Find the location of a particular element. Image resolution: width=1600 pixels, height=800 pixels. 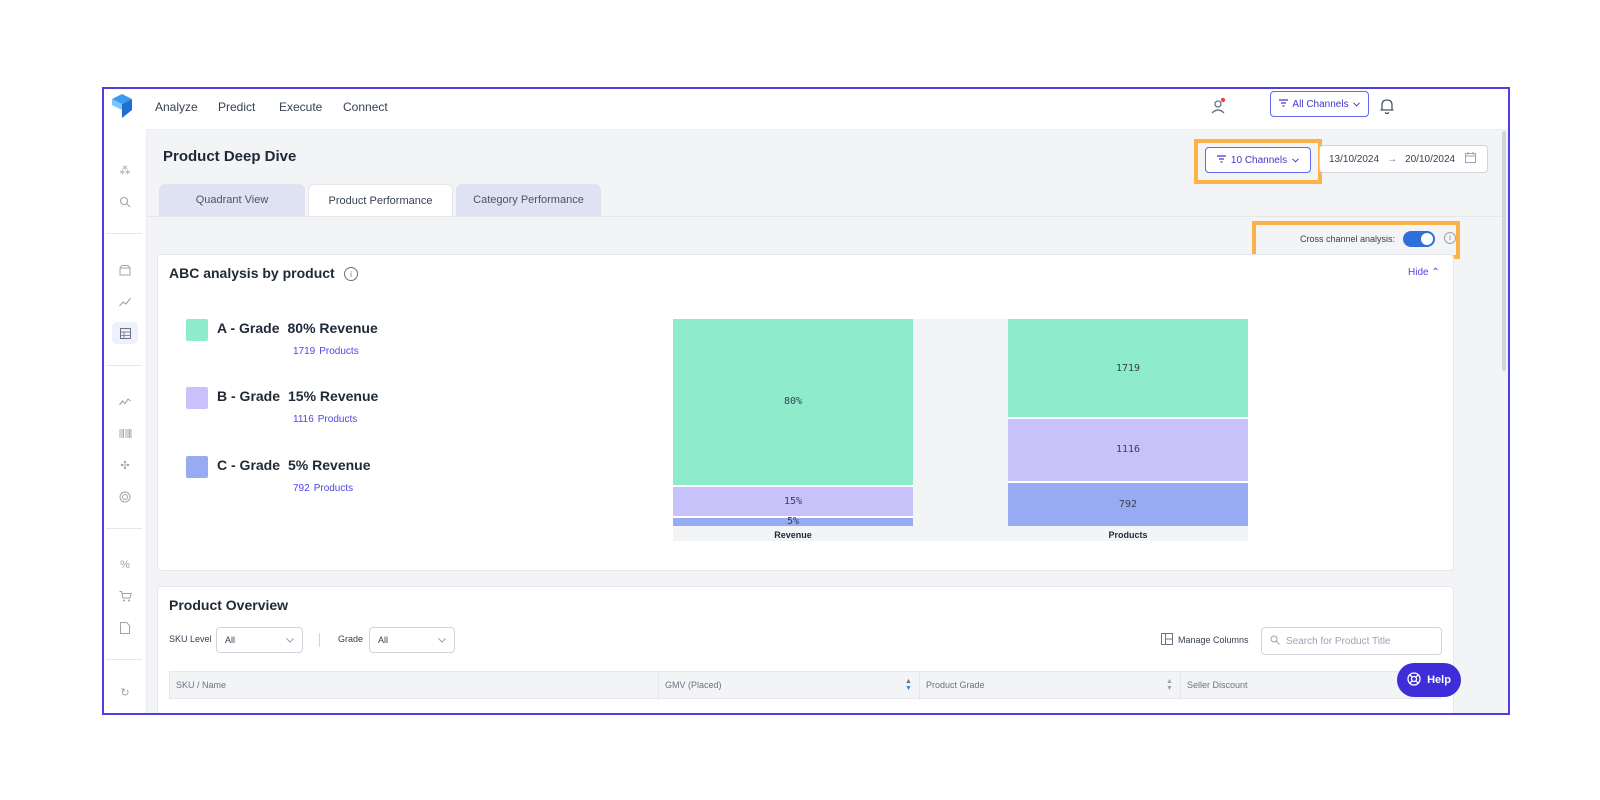

help-label: Help is located at coordinates (1439, 680).